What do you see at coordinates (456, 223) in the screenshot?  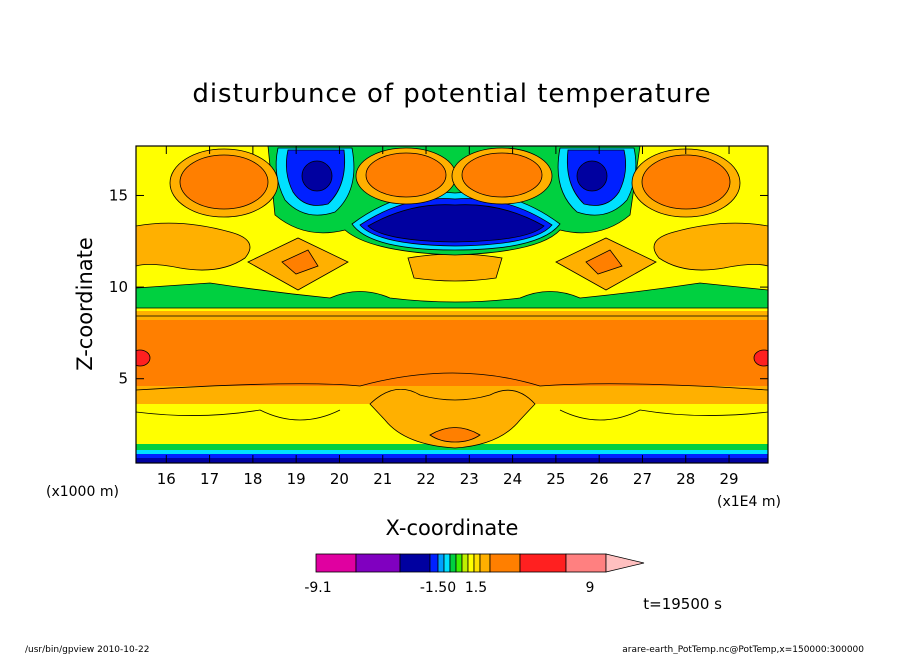 I see `center-navy-arc` at bounding box center [456, 223].